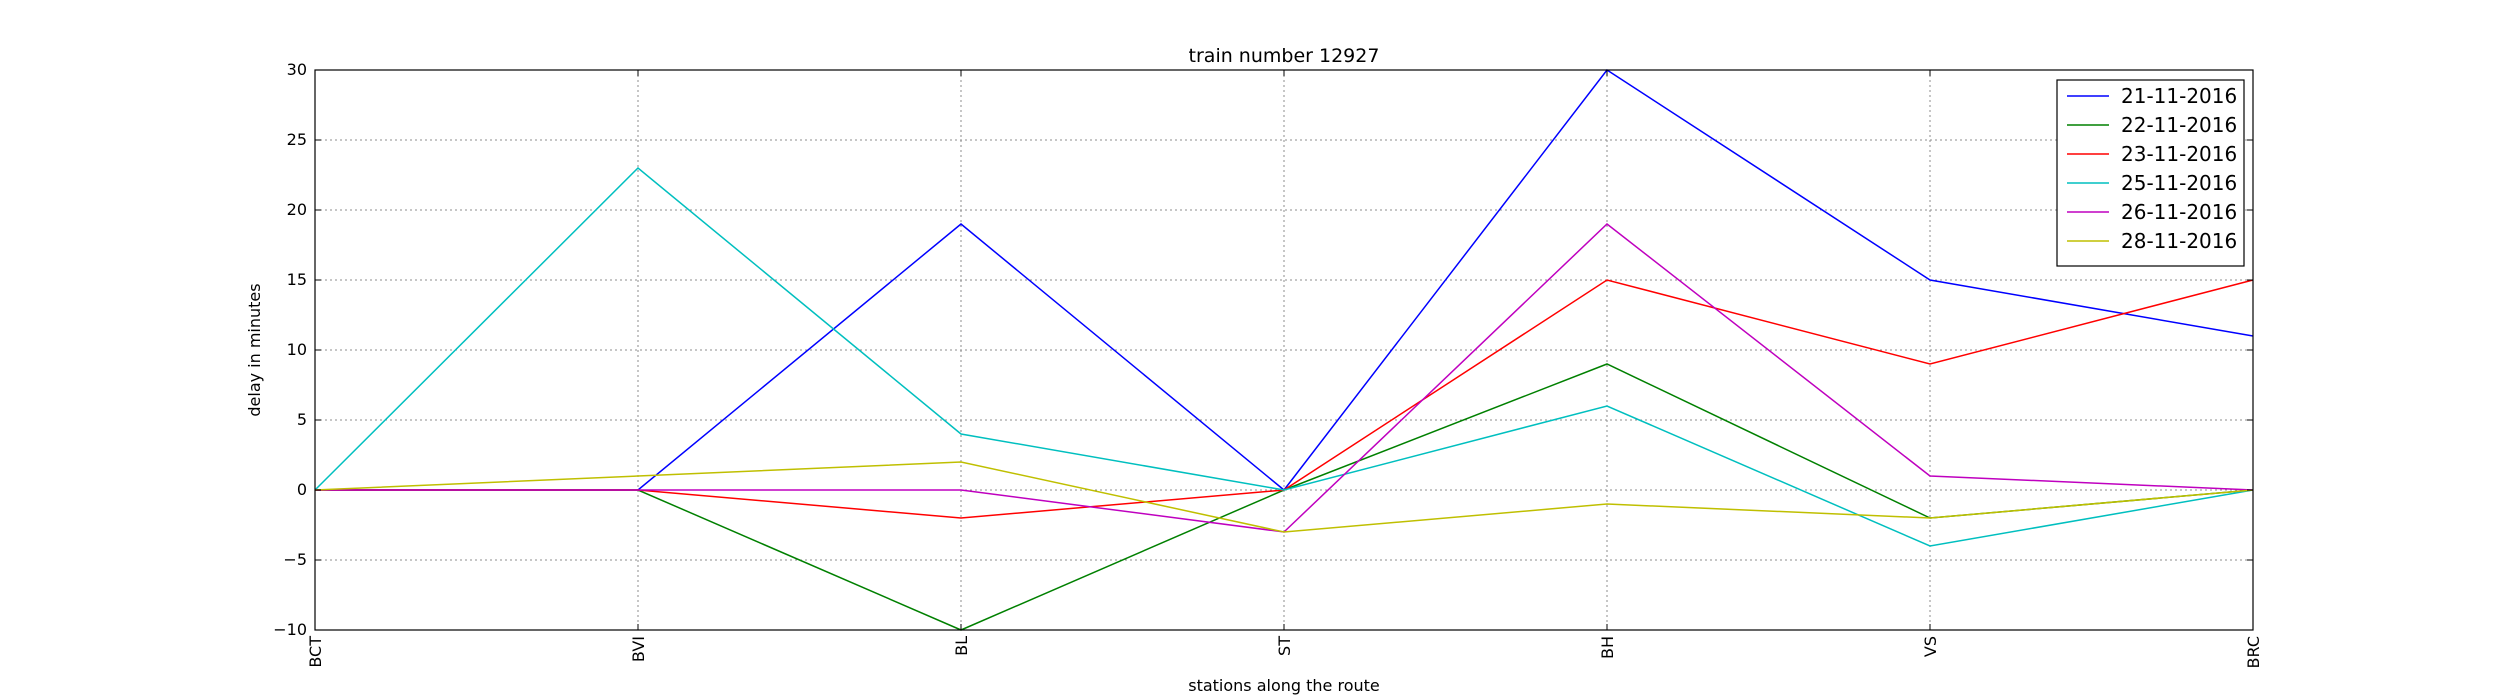  Describe the element at coordinates (2179, 183) in the screenshot. I see `legend-entry-label: 25-11-2016` at that location.